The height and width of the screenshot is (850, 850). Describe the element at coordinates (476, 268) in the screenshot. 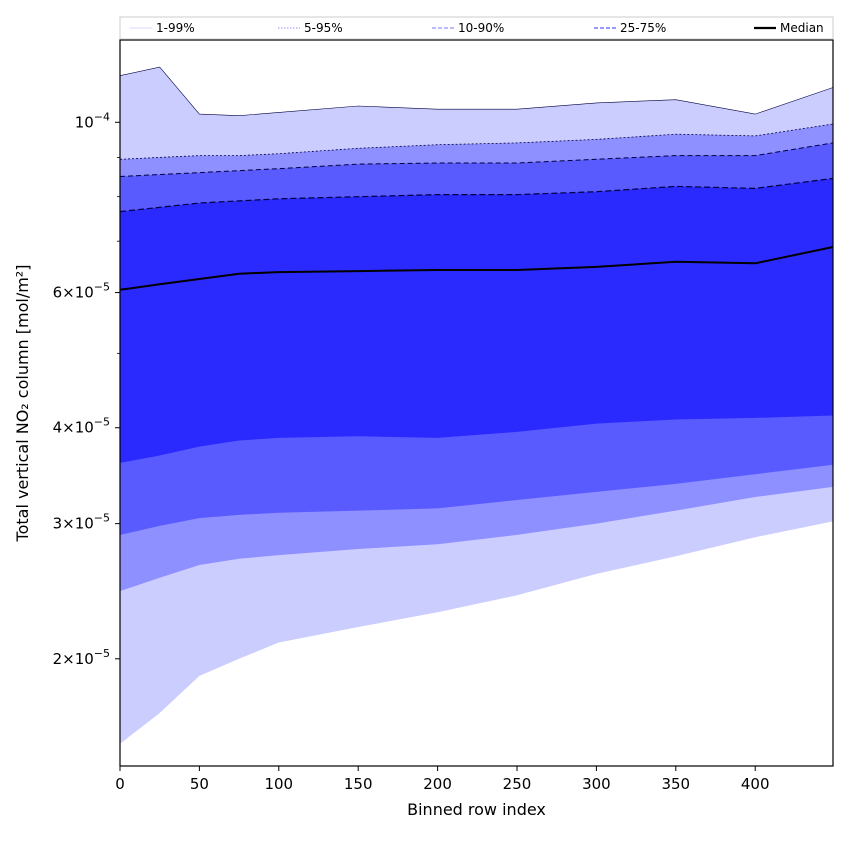

I see `median-line` at that location.